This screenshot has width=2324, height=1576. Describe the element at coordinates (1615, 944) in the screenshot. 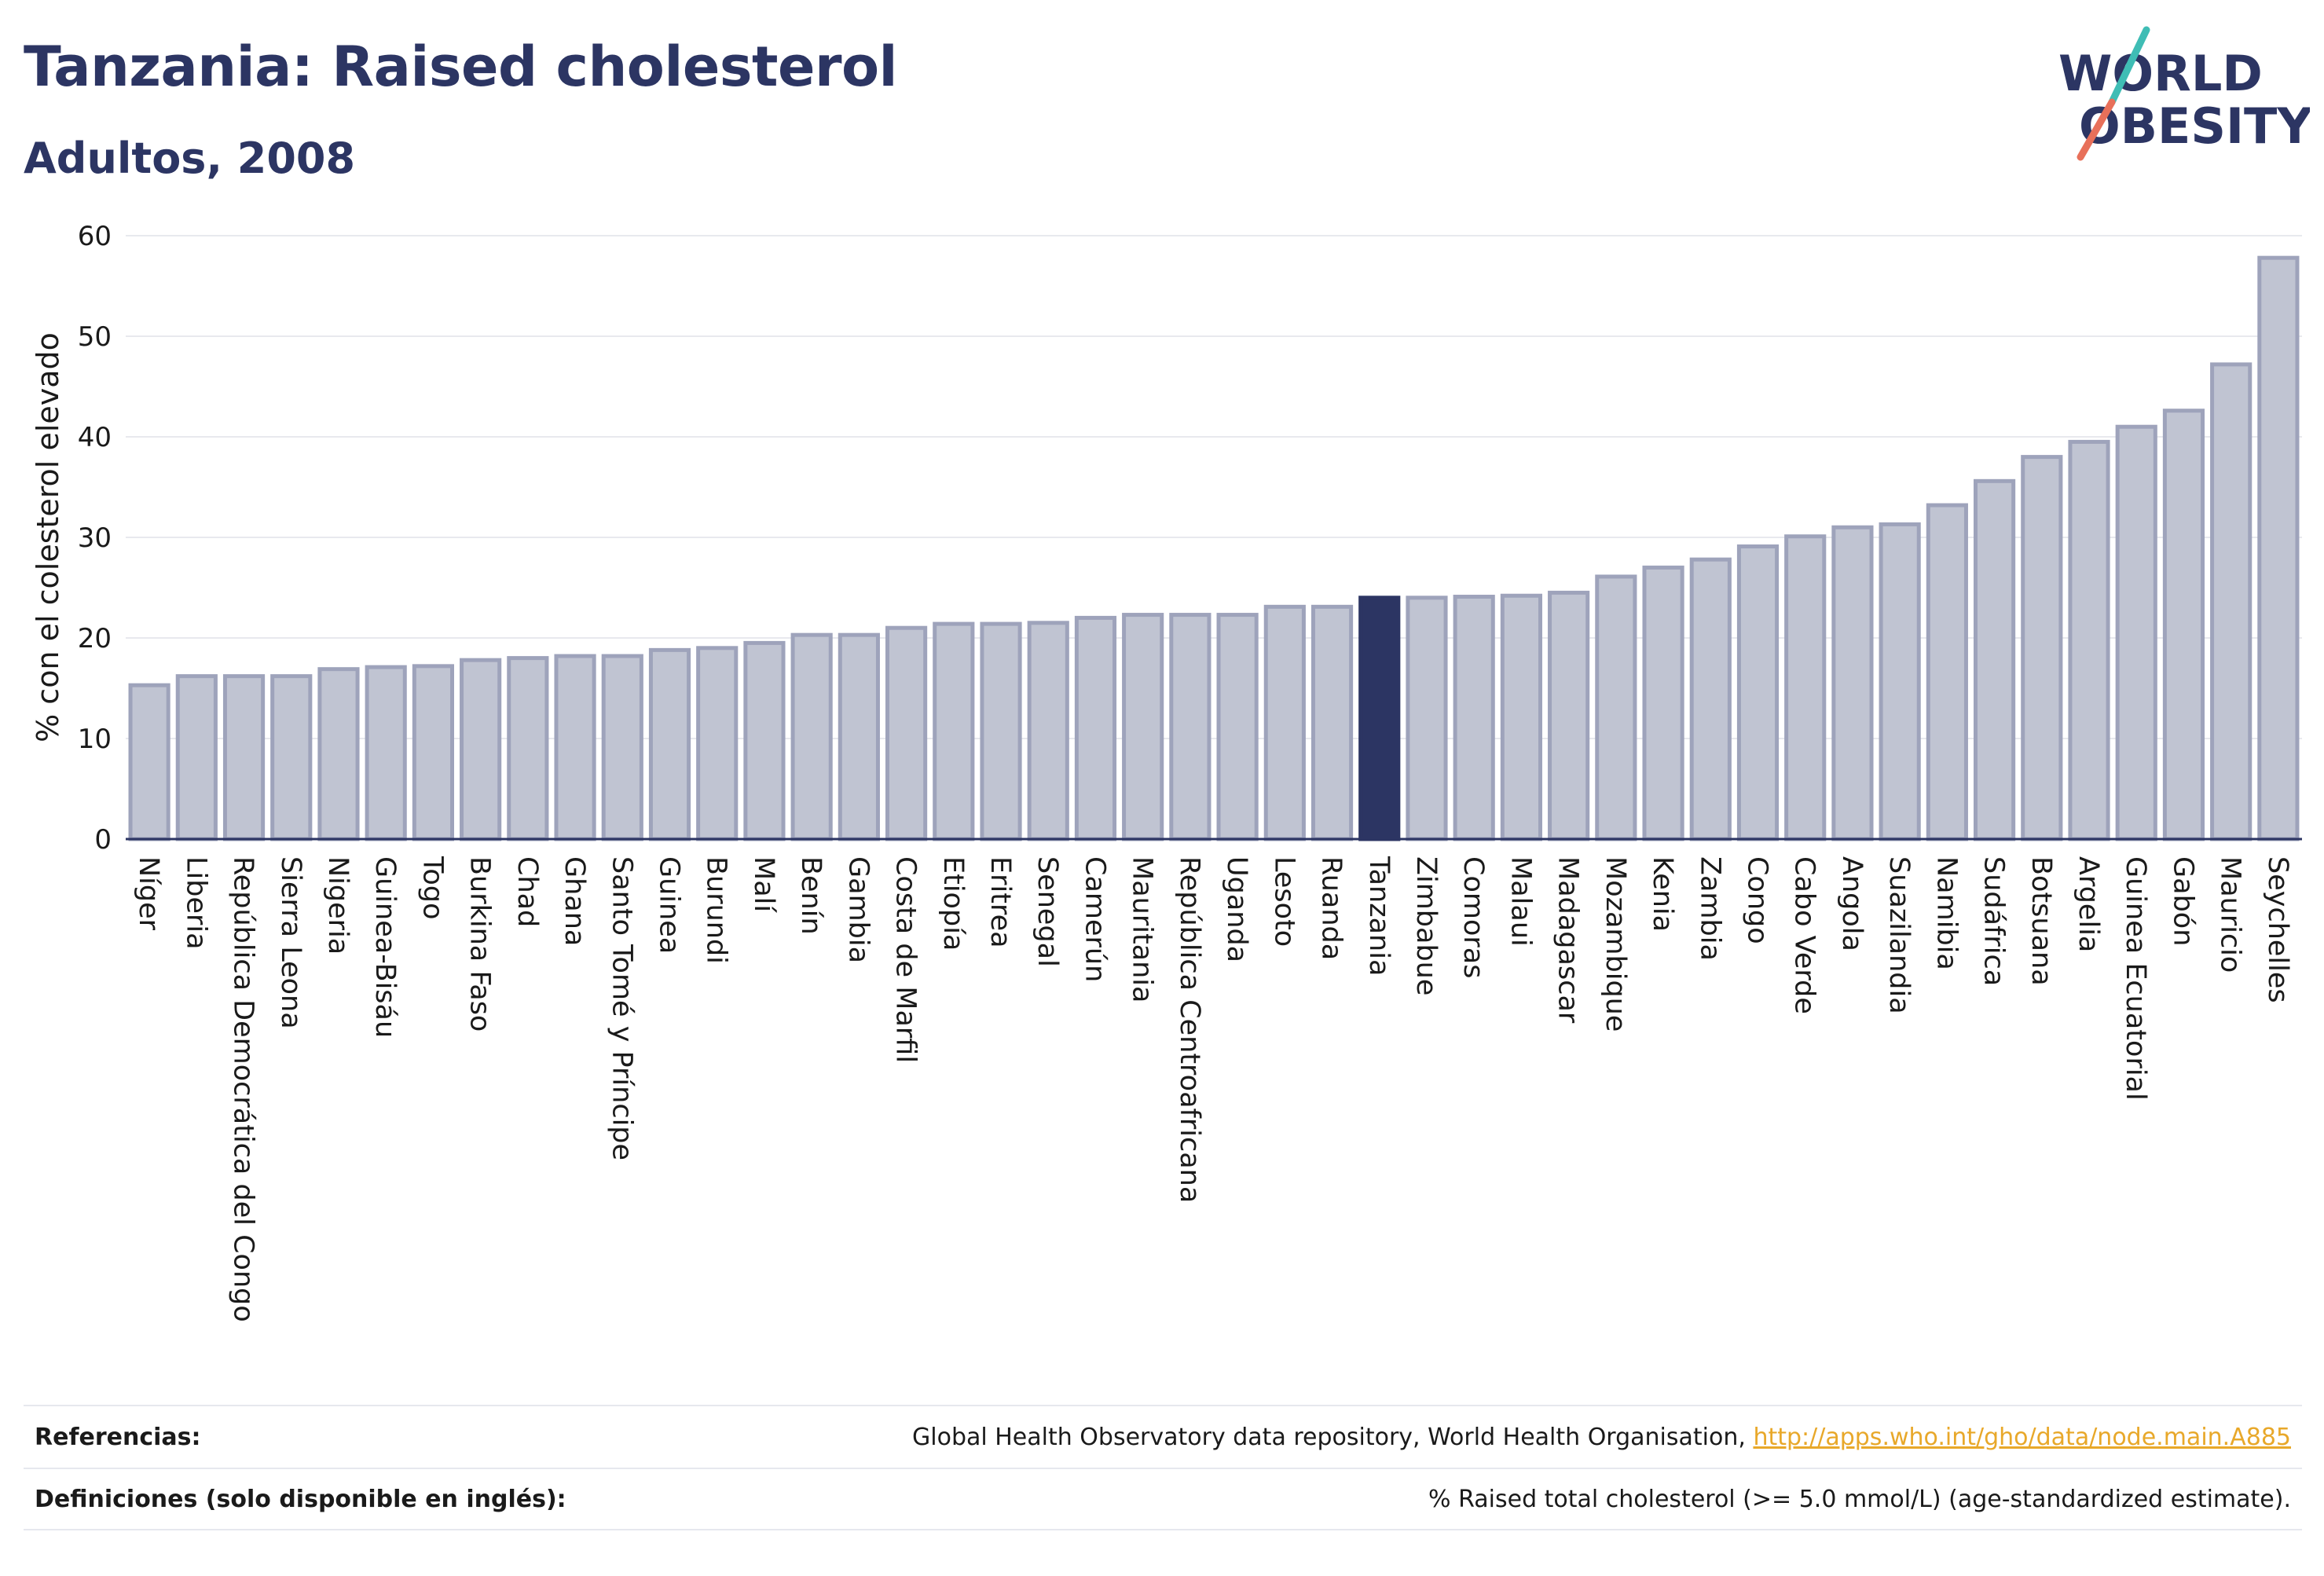

I see `x-tick-label: Mozambique` at that location.